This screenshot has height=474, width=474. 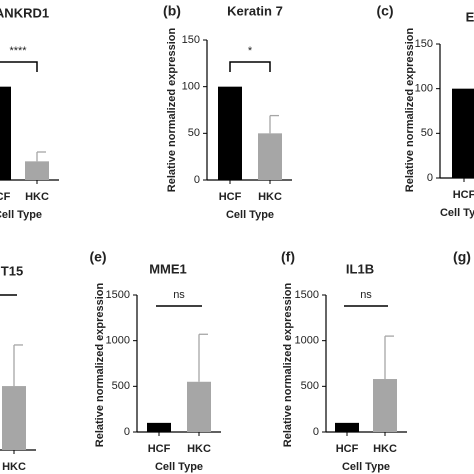 What do you see at coordinates (255, 10) in the screenshot?
I see `chart-title: Keratin 7` at bounding box center [255, 10].